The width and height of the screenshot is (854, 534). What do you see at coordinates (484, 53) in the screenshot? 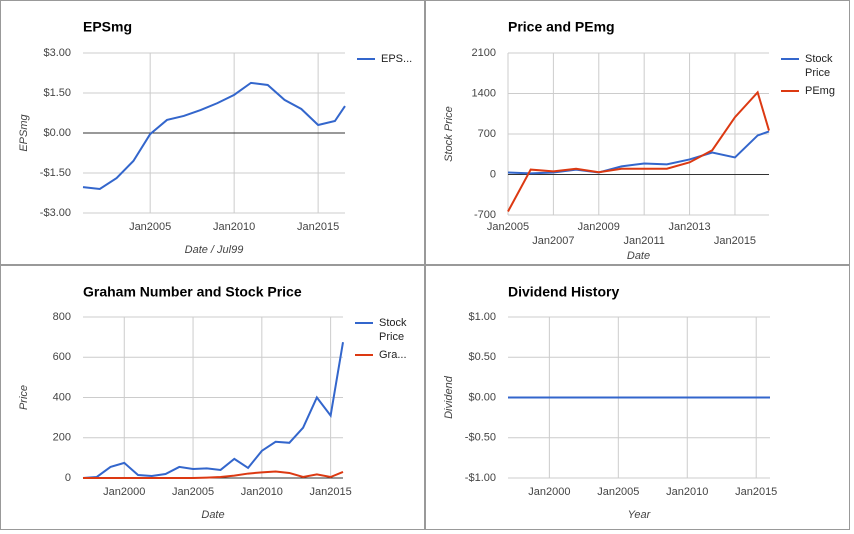
I see `y-tick-label: 2100` at bounding box center [484, 53].